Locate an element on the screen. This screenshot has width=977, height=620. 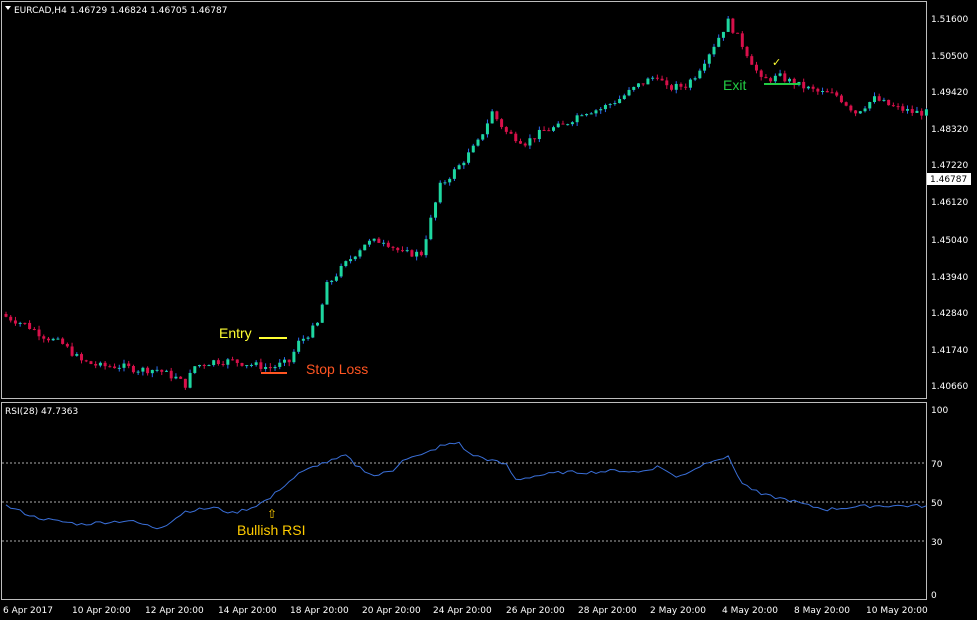
rsi-tick: 30 is located at coordinates (937, 543).